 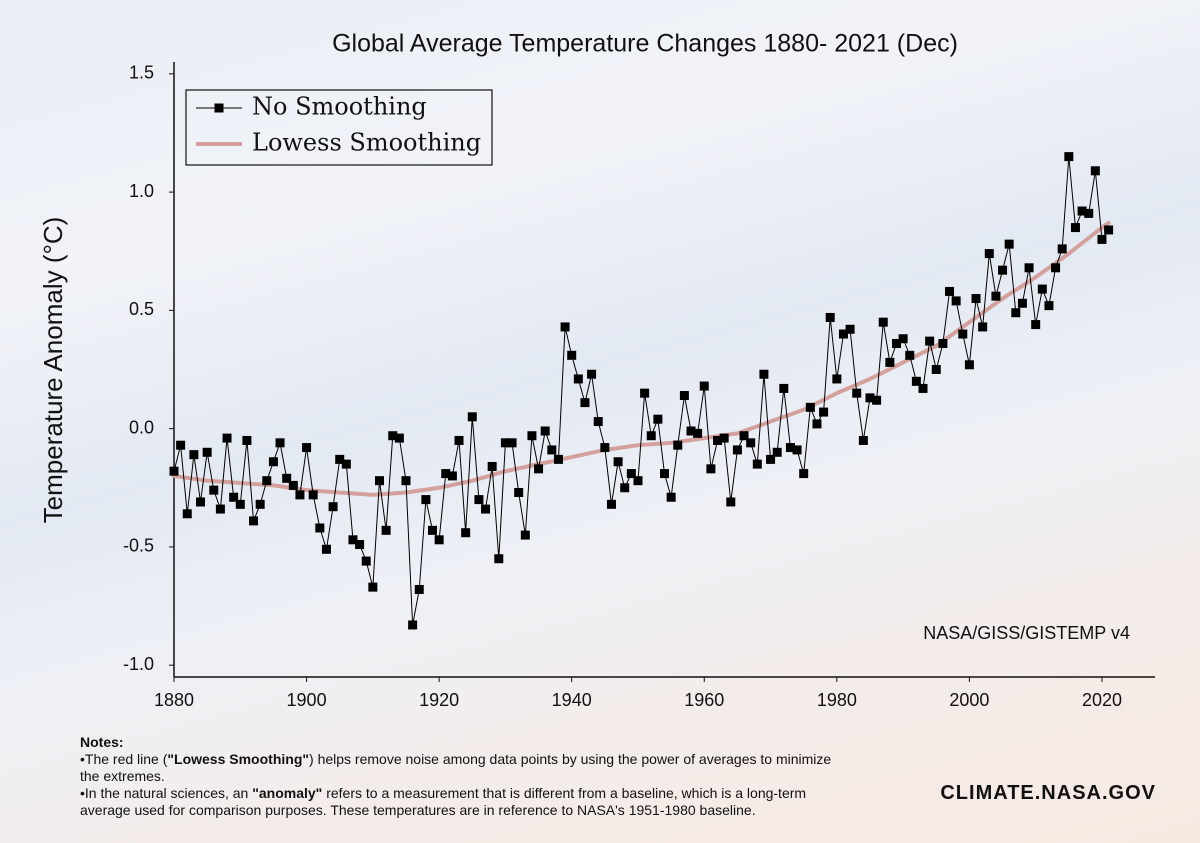 I want to click on x-tick-label: 1980, so click(x=837, y=700).